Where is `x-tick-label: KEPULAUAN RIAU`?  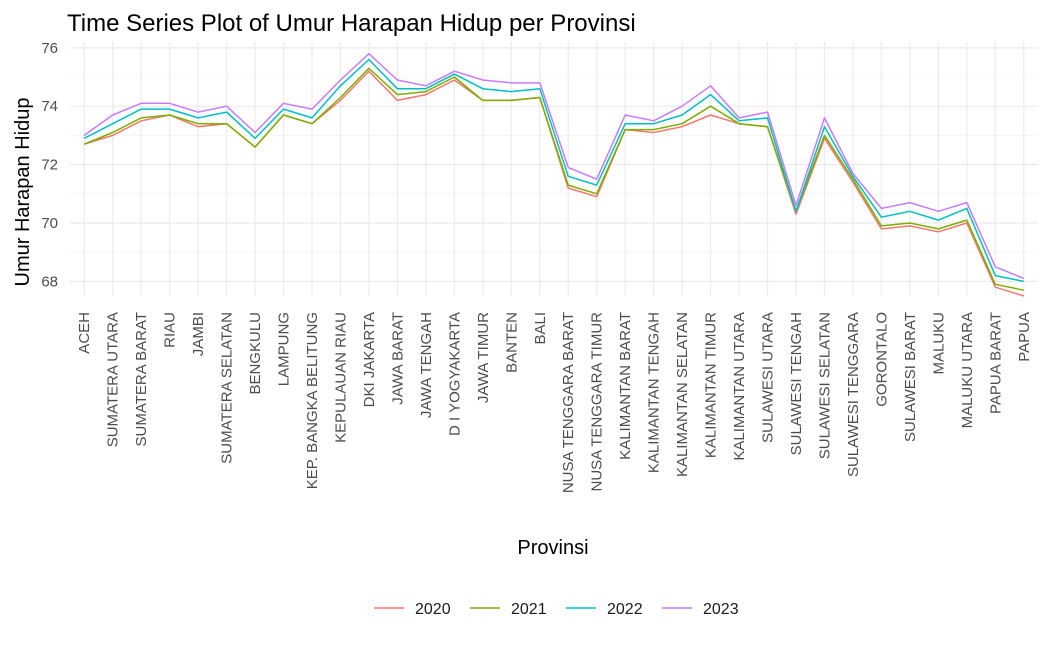
x-tick-label: KEPULAUAN RIAU is located at coordinates (340, 377).